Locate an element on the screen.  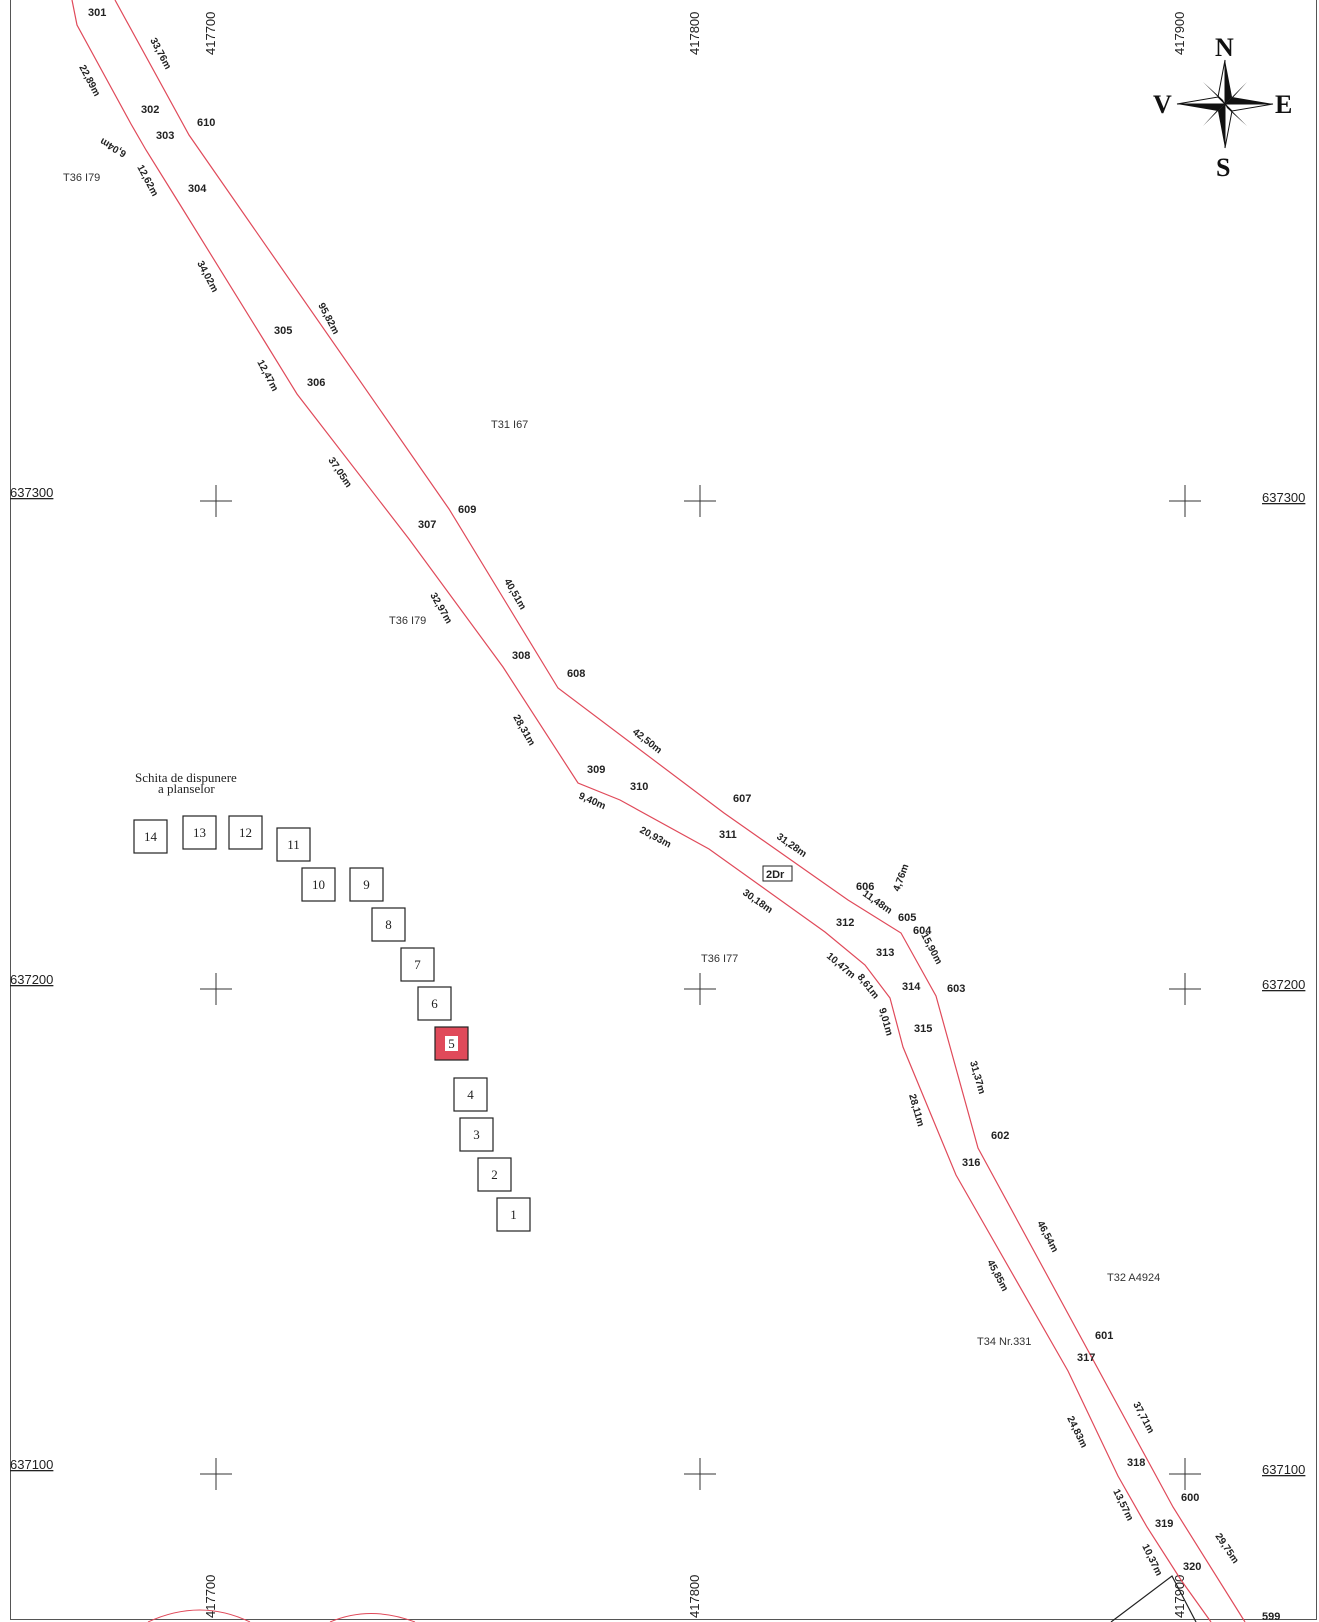
point-label: 318 is located at coordinates (1136, 1463).